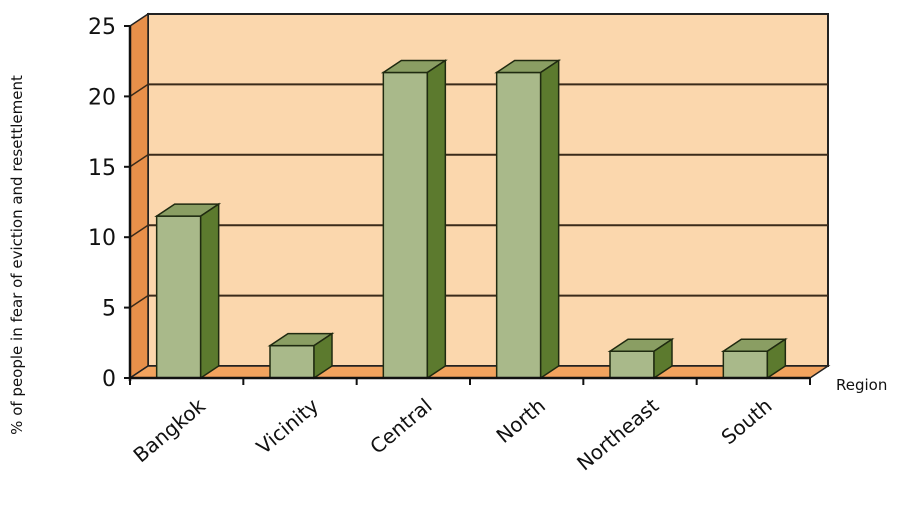 This screenshot has width=907, height=508. I want to click on x-category-label: Northeast, so click(617, 434).